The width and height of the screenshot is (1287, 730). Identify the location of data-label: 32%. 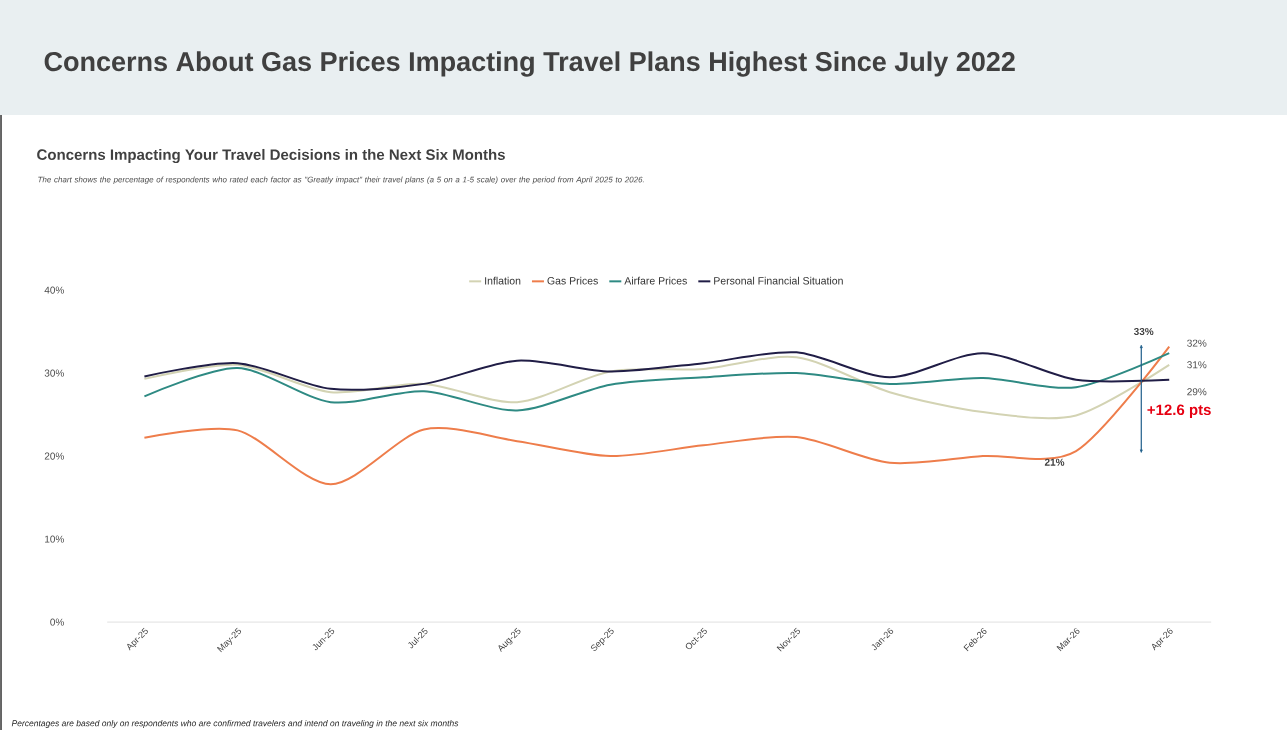
(1197, 343).